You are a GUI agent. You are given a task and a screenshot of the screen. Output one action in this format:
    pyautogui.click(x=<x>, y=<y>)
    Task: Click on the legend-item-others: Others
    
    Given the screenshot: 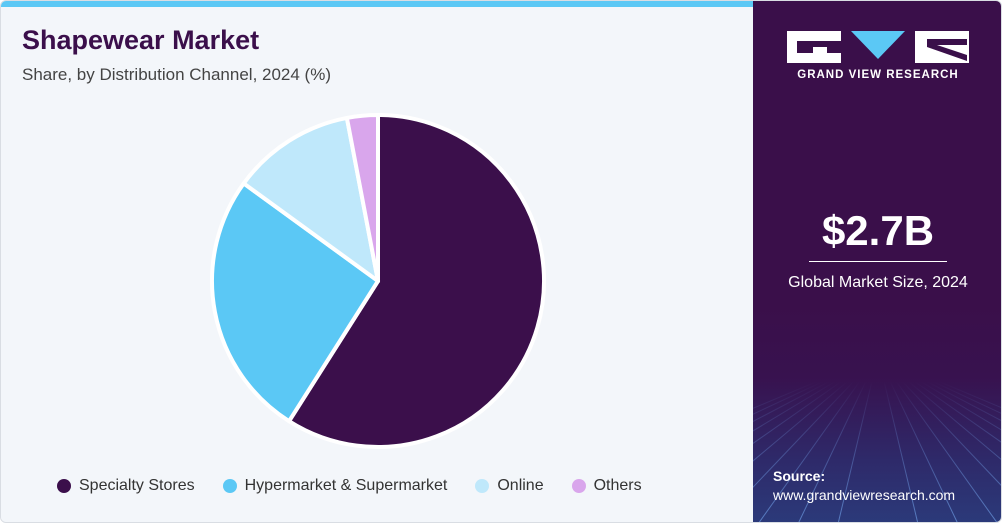 What is the action you would take?
    pyautogui.click(x=606, y=486)
    